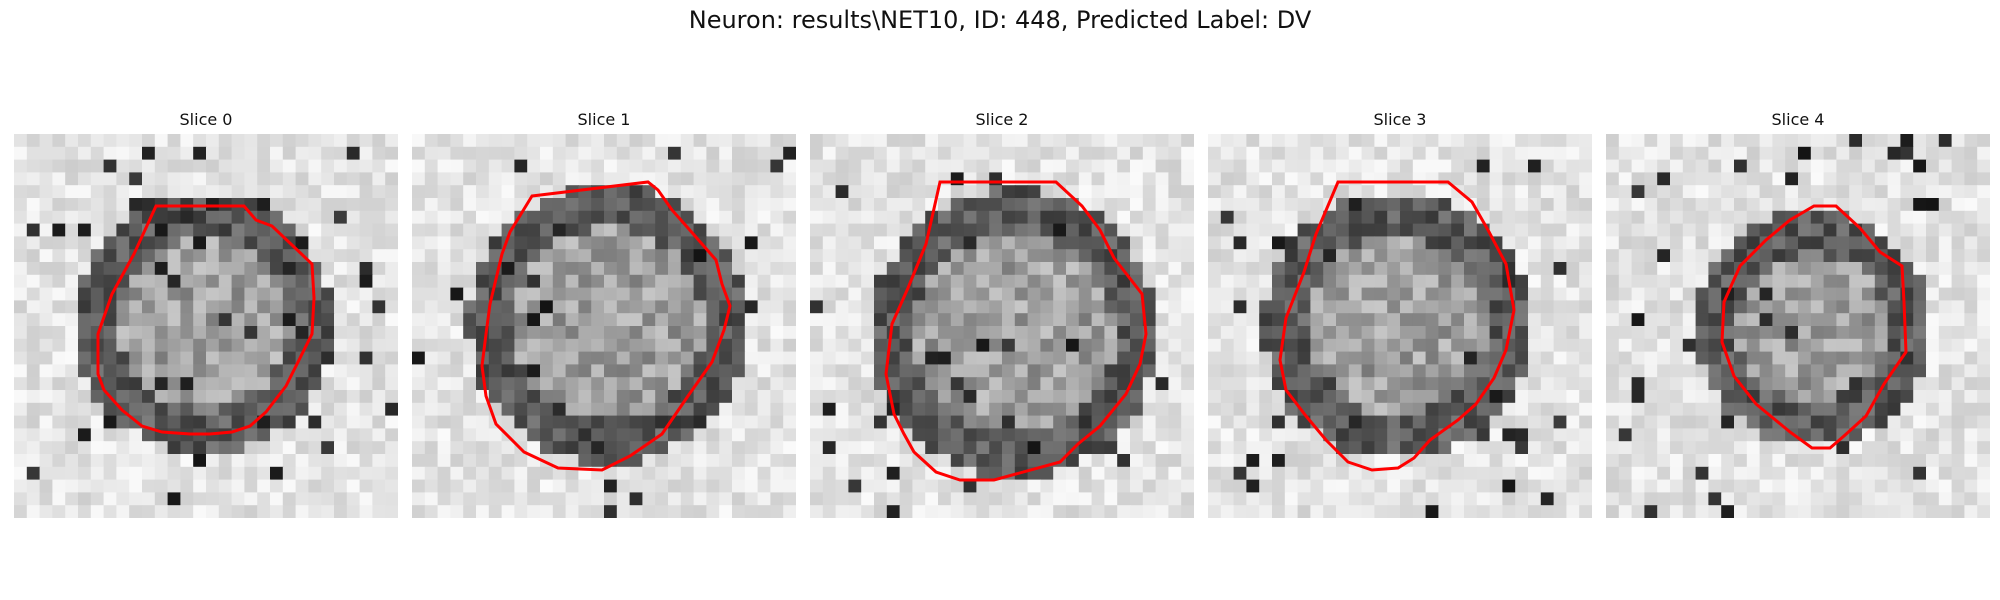  What do you see at coordinates (1798, 119) in the screenshot?
I see `slice-title-4: Slice 4` at bounding box center [1798, 119].